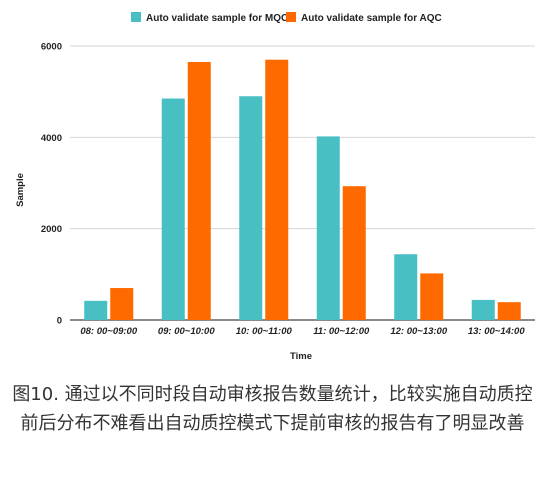  I want to click on y-tick-label: 4000, so click(51, 138).